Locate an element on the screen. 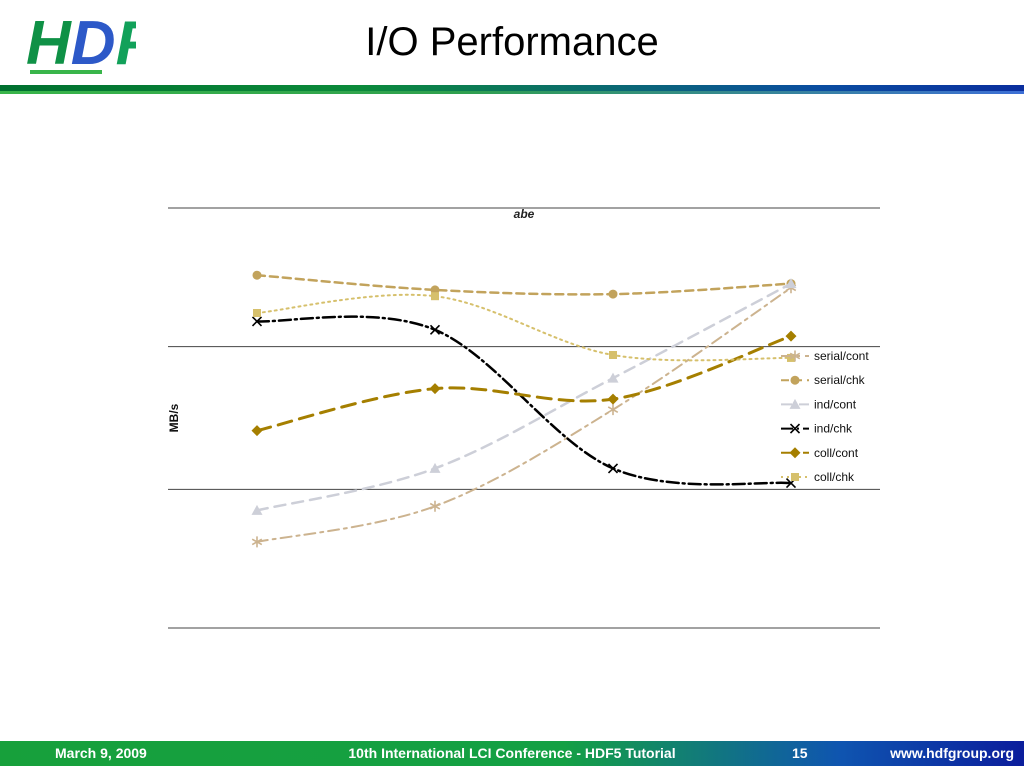  logo-letter-d: D is located at coordinates (93, 43).